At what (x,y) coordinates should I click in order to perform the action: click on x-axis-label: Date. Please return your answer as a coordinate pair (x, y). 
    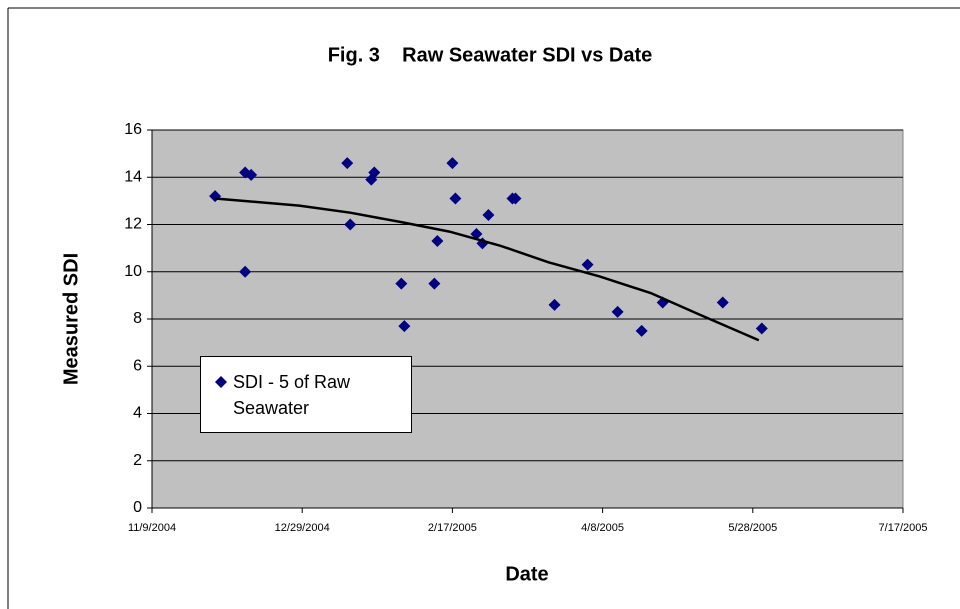
    Looking at the image, I should click on (526, 574).